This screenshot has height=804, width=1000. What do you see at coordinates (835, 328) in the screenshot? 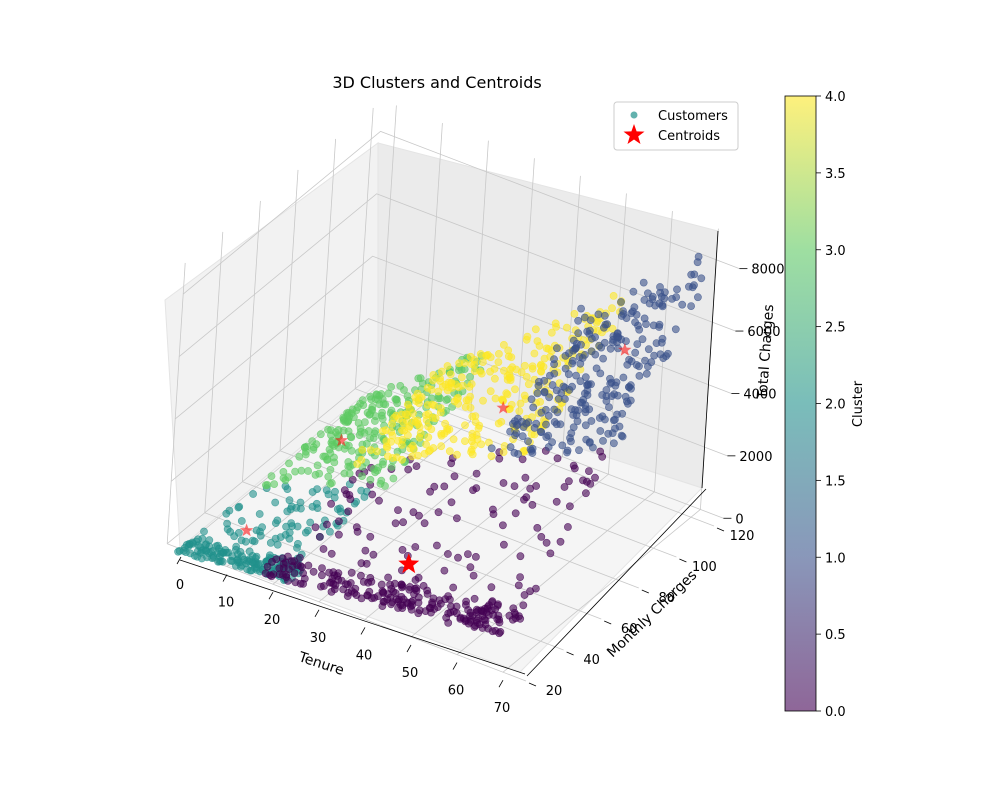
I see `colorbar-tick-label: 2.5` at bounding box center [835, 328].